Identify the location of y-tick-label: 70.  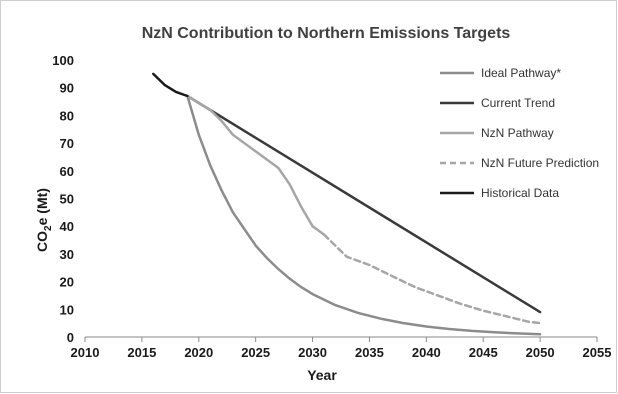
(67, 143).